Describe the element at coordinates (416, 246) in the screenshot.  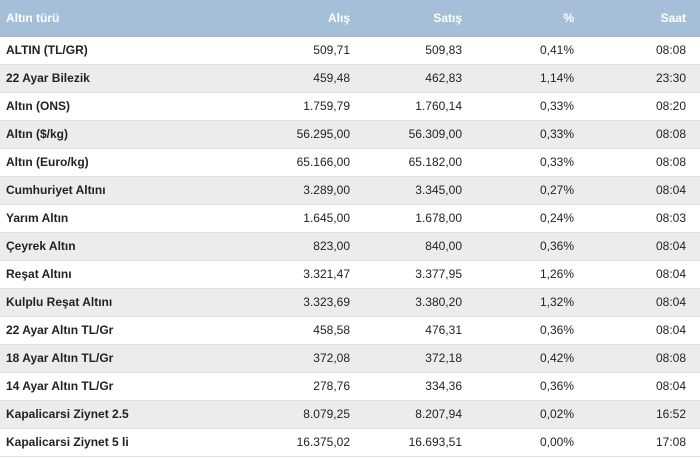
I see `sell-price-cell: 840,00` at that location.